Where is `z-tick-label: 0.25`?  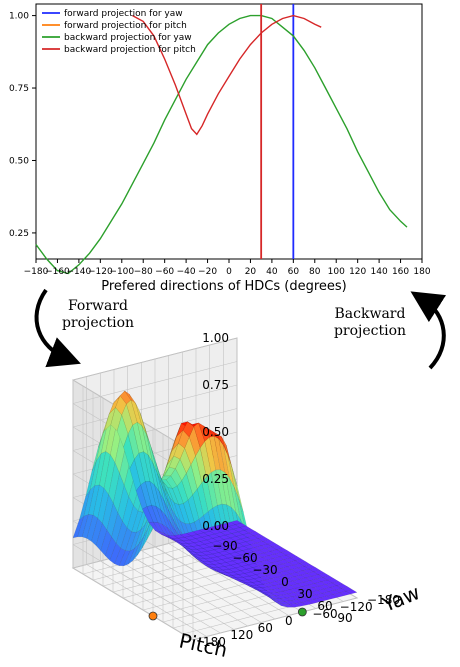
z-tick-label: 0.25 is located at coordinates (215, 479).